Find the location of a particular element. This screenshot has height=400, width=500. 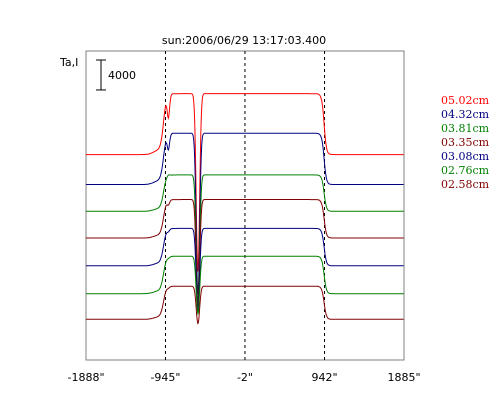

scale-bar-label: 4000 is located at coordinates (122, 75).